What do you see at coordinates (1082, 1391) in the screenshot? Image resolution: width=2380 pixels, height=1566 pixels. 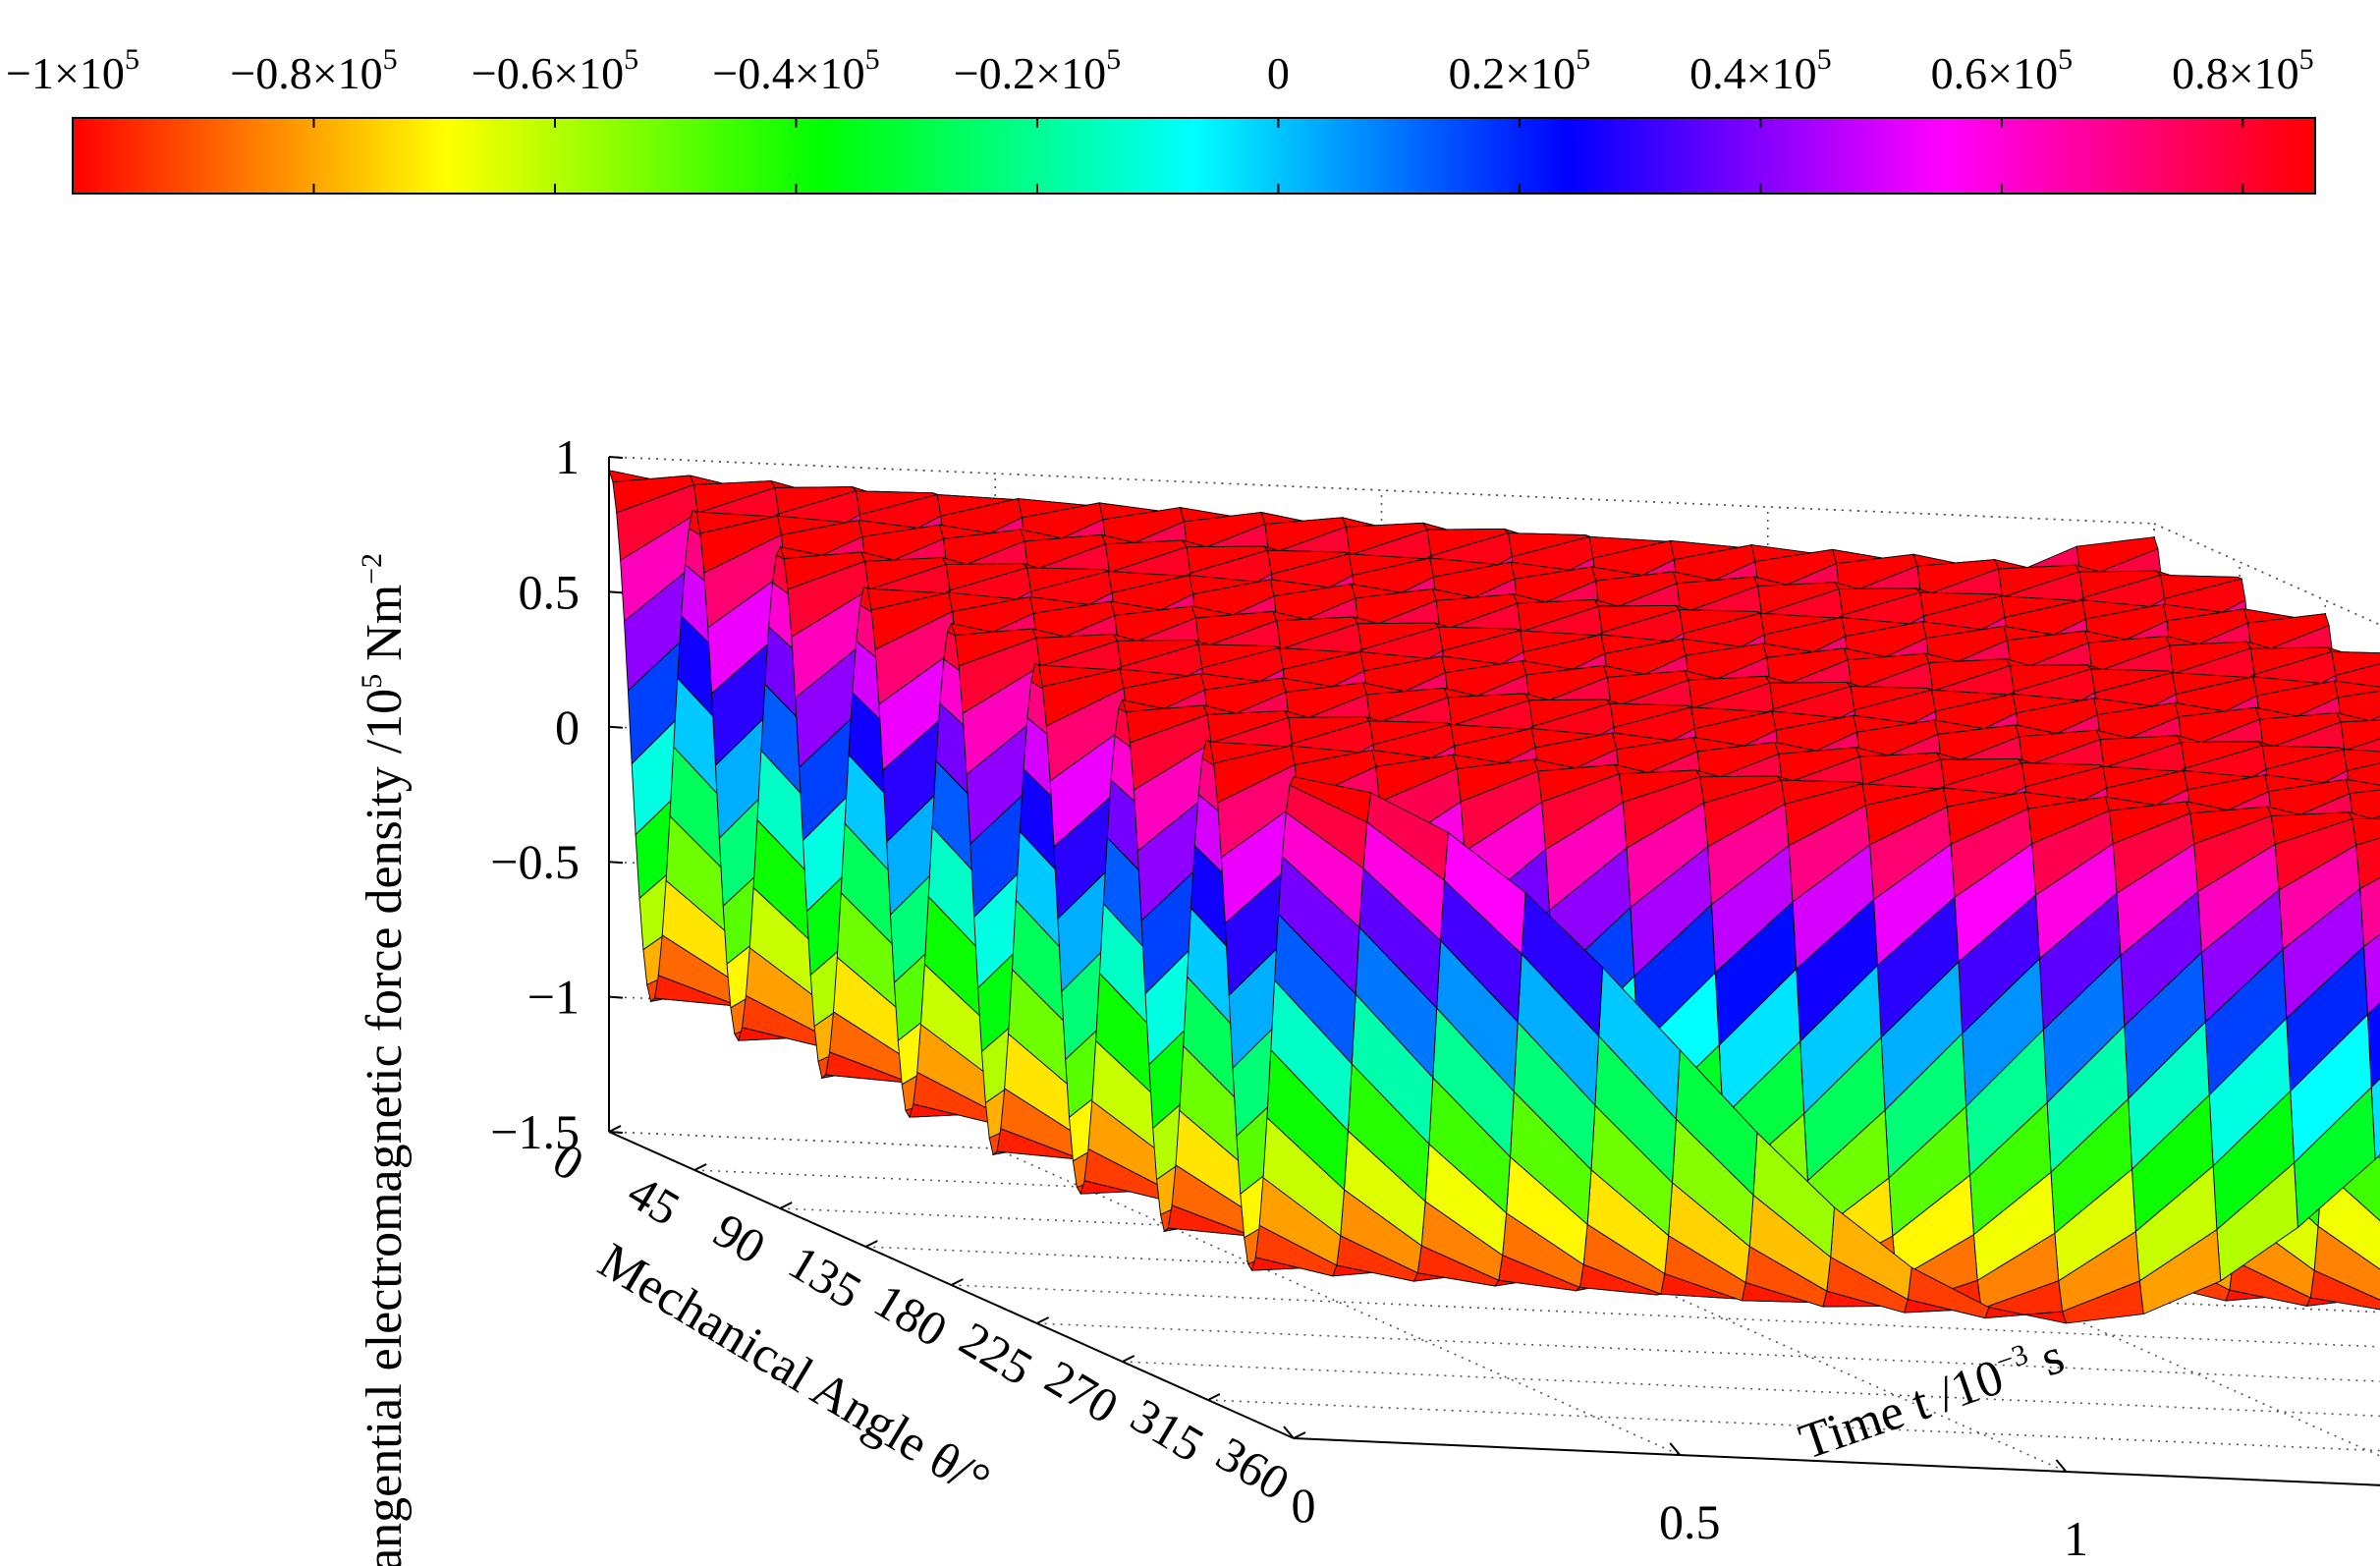 I see `x-tick-label: 270` at bounding box center [1082, 1391].